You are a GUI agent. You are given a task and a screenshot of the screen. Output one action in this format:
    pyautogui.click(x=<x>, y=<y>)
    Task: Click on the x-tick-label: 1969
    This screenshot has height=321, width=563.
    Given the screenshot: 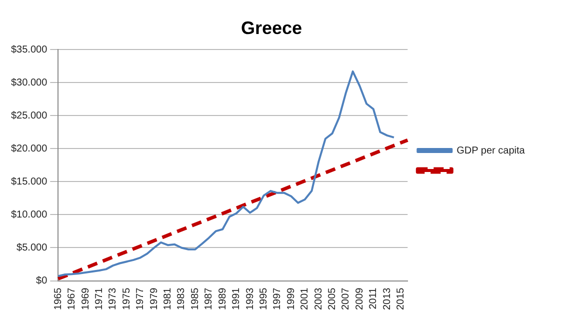 What is the action you would take?
    pyautogui.click(x=86, y=298)
    